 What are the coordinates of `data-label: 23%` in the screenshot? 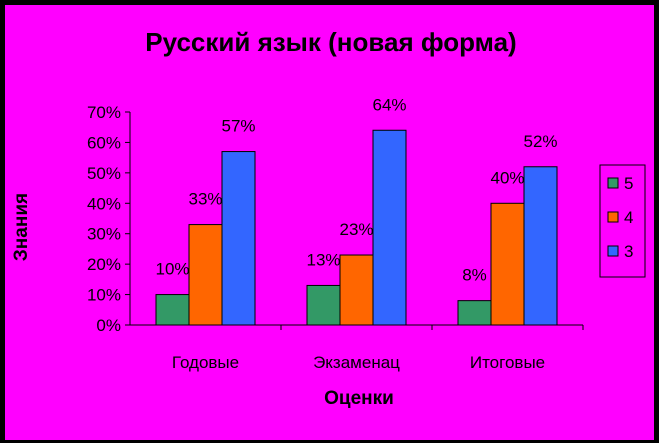 It's located at (356, 229).